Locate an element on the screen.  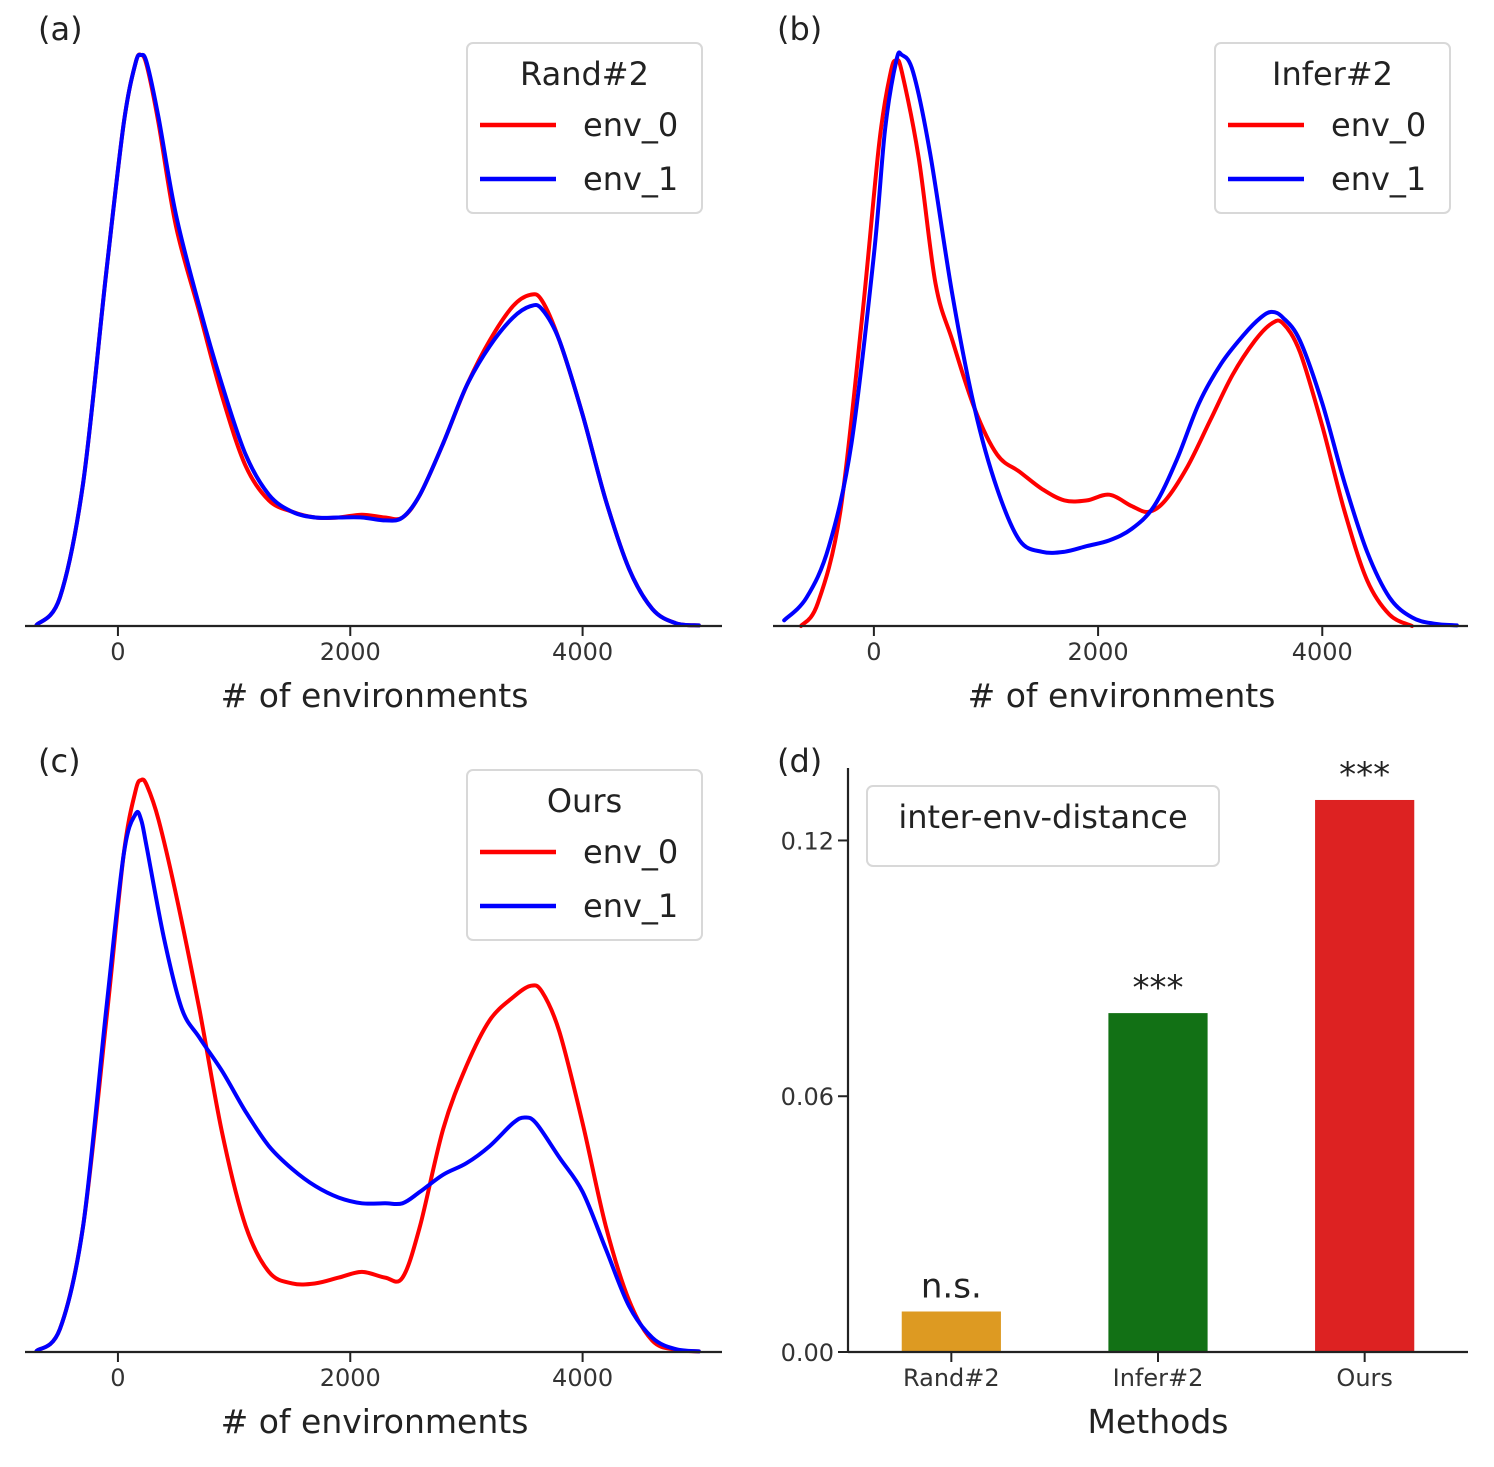
legend: Rand#2 env_0 env_1 is located at coordinates (584, 128).